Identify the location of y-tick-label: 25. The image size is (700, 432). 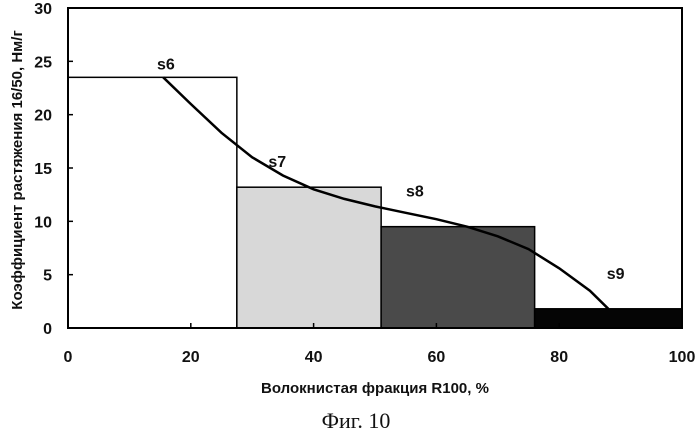
(43, 62).